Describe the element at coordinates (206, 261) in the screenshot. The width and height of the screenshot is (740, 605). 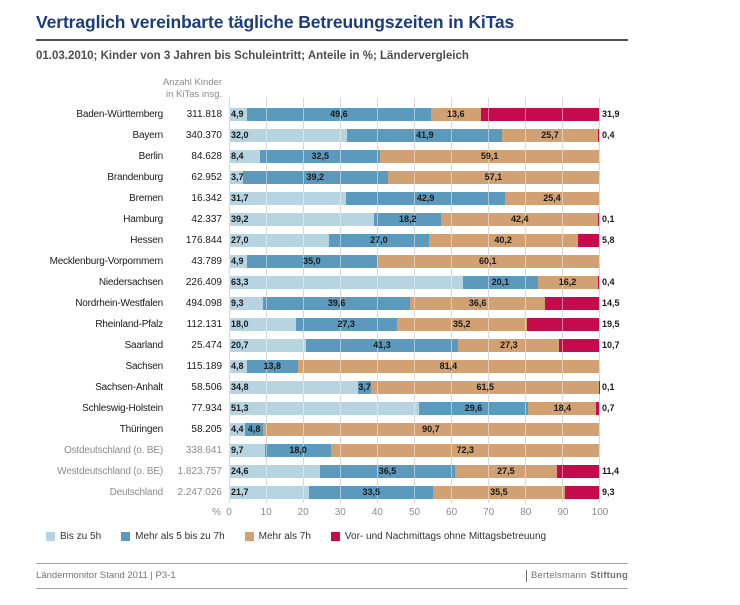
I see `row-count: 43.789` at that location.